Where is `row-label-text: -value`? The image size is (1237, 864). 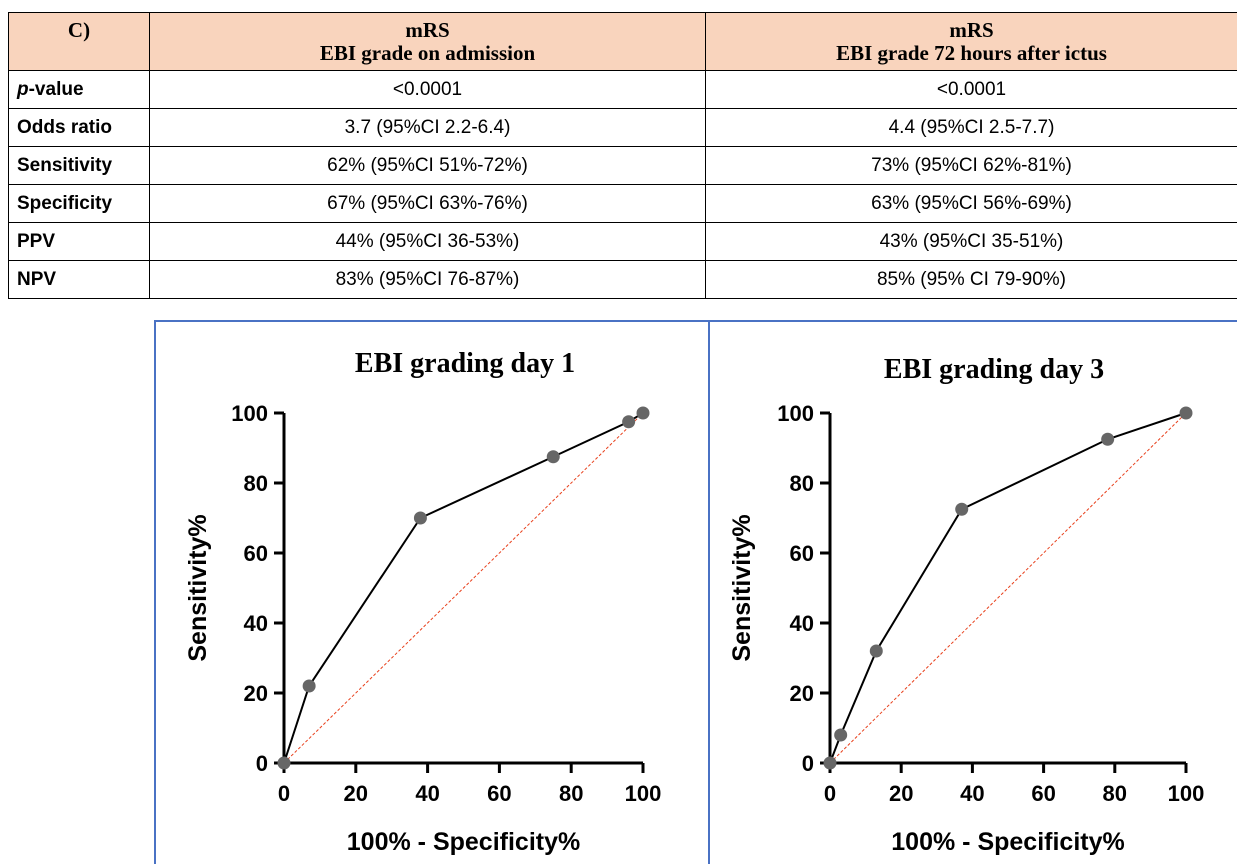
row-label-text: -value is located at coordinates (56, 89).